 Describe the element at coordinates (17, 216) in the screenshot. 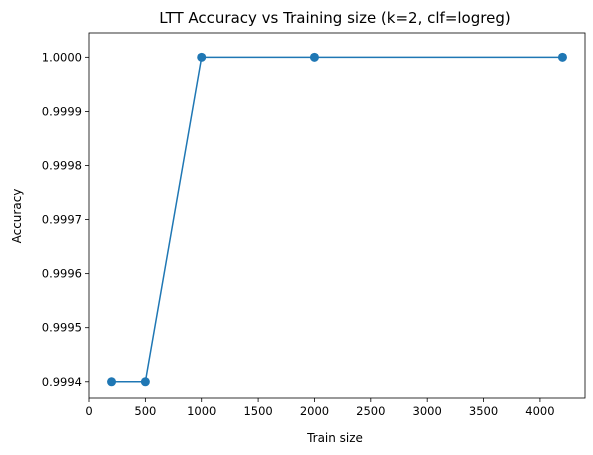

I see `y-axis-label: Accuracy` at that location.